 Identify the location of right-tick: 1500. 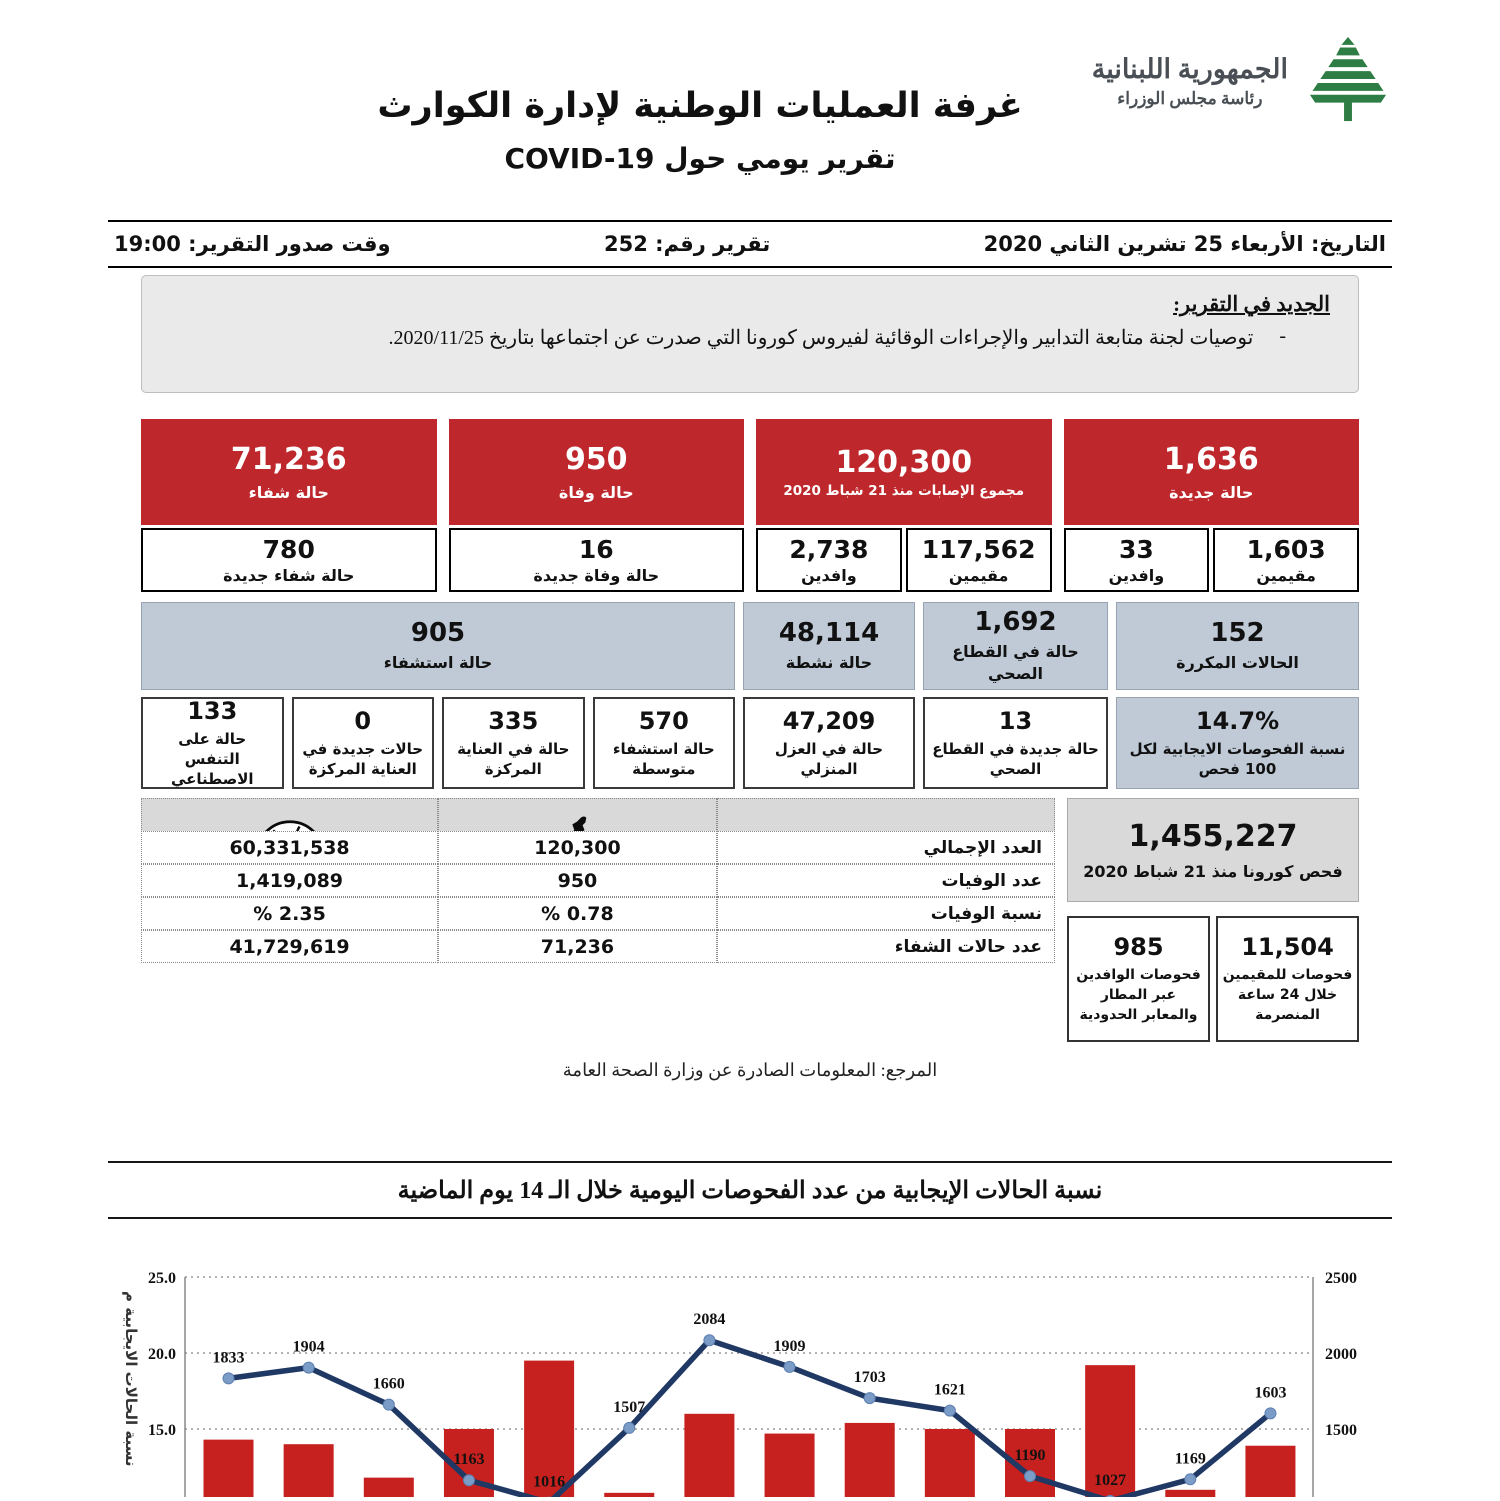
(1341, 1430).